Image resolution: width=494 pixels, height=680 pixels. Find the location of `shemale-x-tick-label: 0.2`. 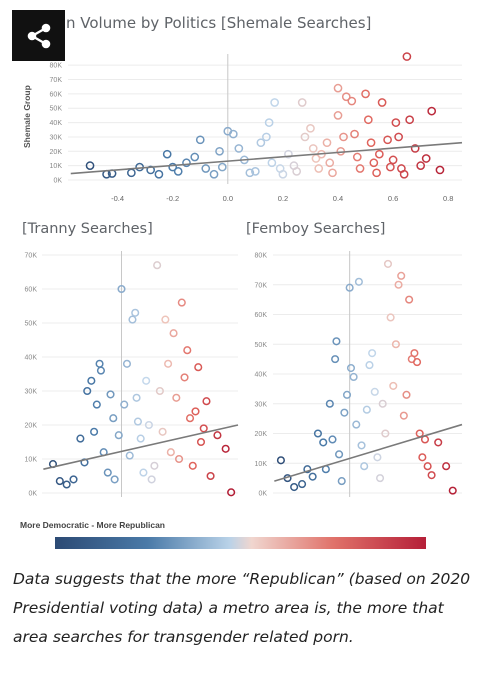

shemale-x-tick-label: 0.2 is located at coordinates (283, 198).